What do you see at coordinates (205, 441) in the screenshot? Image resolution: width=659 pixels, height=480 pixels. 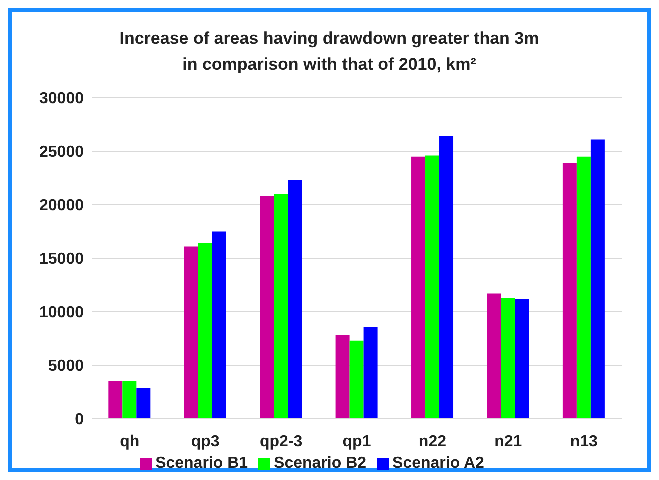 I see `x-tick-label: qp3` at bounding box center [205, 441].